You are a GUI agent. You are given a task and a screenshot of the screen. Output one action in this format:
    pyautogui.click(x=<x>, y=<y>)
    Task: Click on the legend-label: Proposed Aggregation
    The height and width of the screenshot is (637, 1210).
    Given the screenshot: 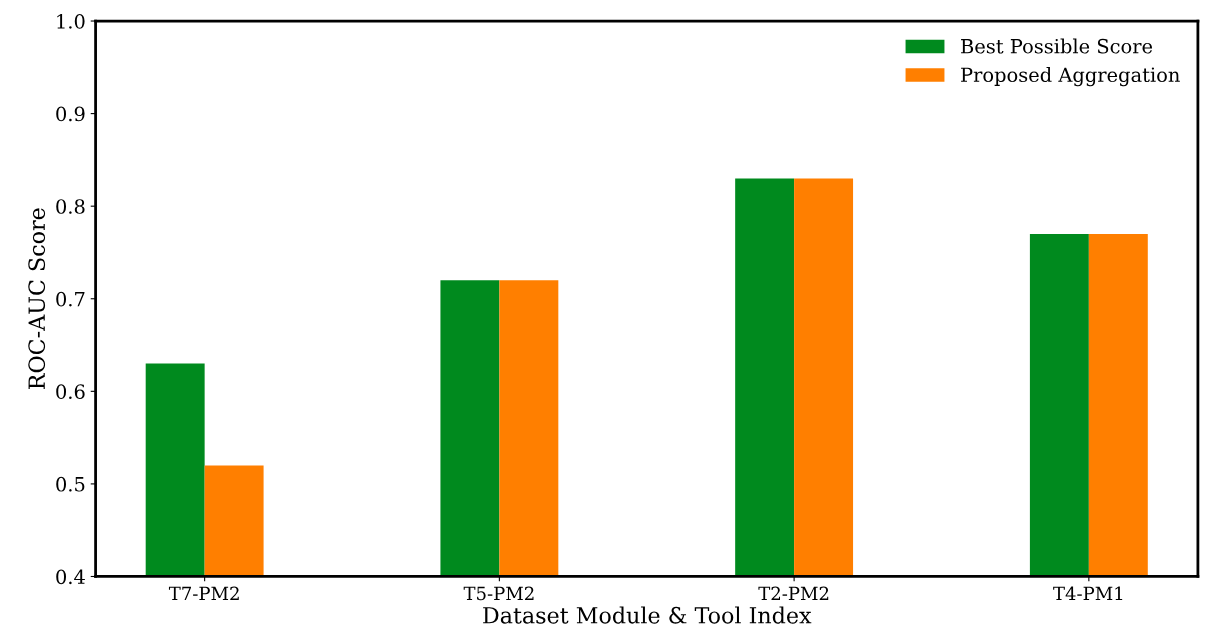 What is the action you would take?
    pyautogui.click(x=1070, y=77)
    